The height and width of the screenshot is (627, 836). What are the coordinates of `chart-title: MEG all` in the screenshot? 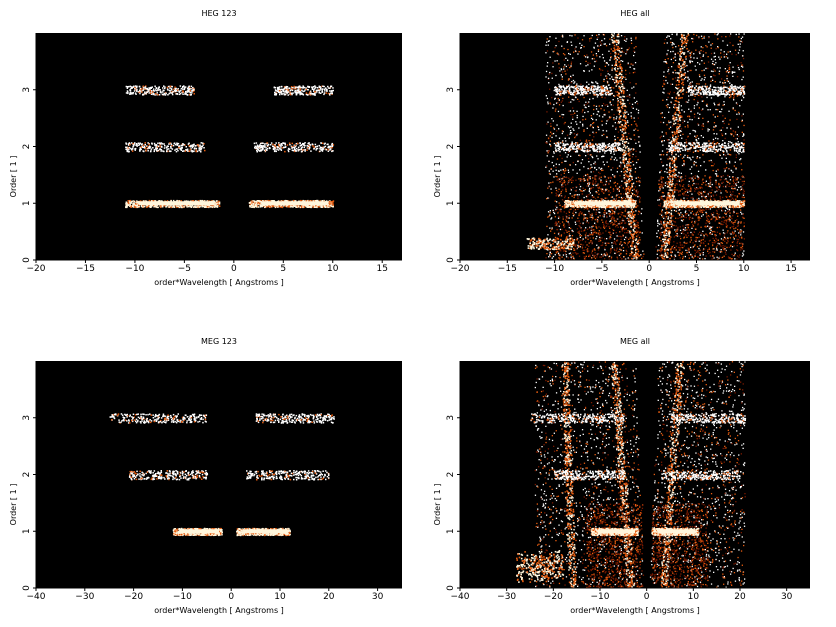 It's located at (635, 341).